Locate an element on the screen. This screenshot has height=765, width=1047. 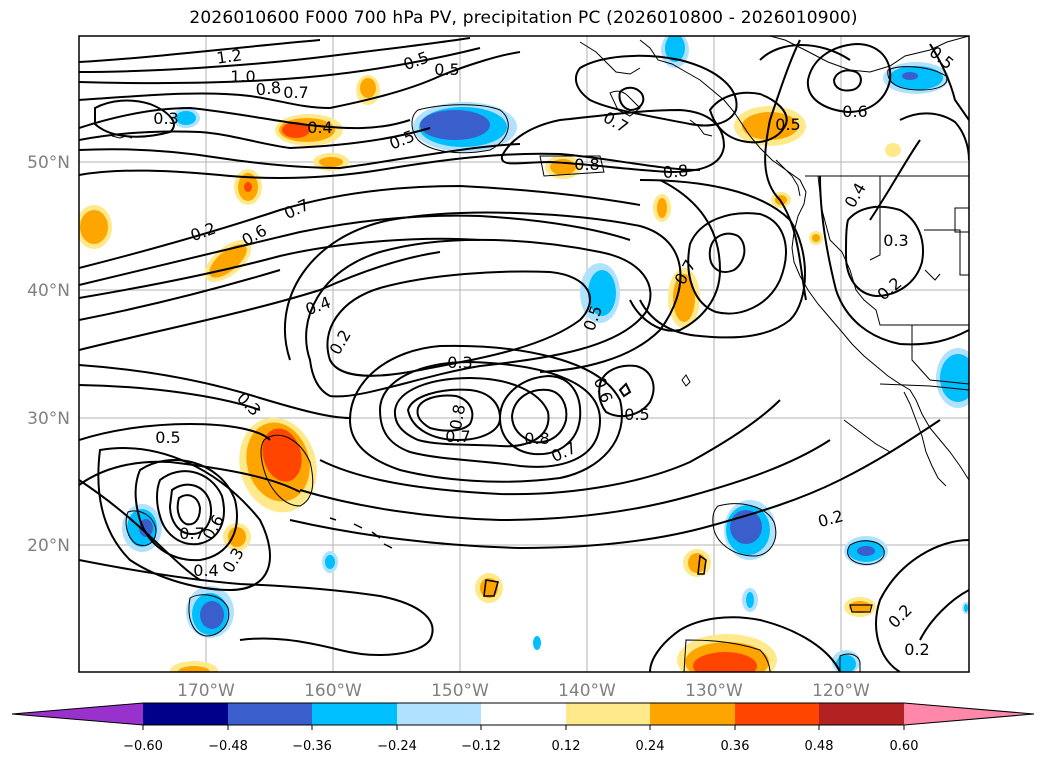
lon-label-130w: 130°W is located at coordinates (714, 691).